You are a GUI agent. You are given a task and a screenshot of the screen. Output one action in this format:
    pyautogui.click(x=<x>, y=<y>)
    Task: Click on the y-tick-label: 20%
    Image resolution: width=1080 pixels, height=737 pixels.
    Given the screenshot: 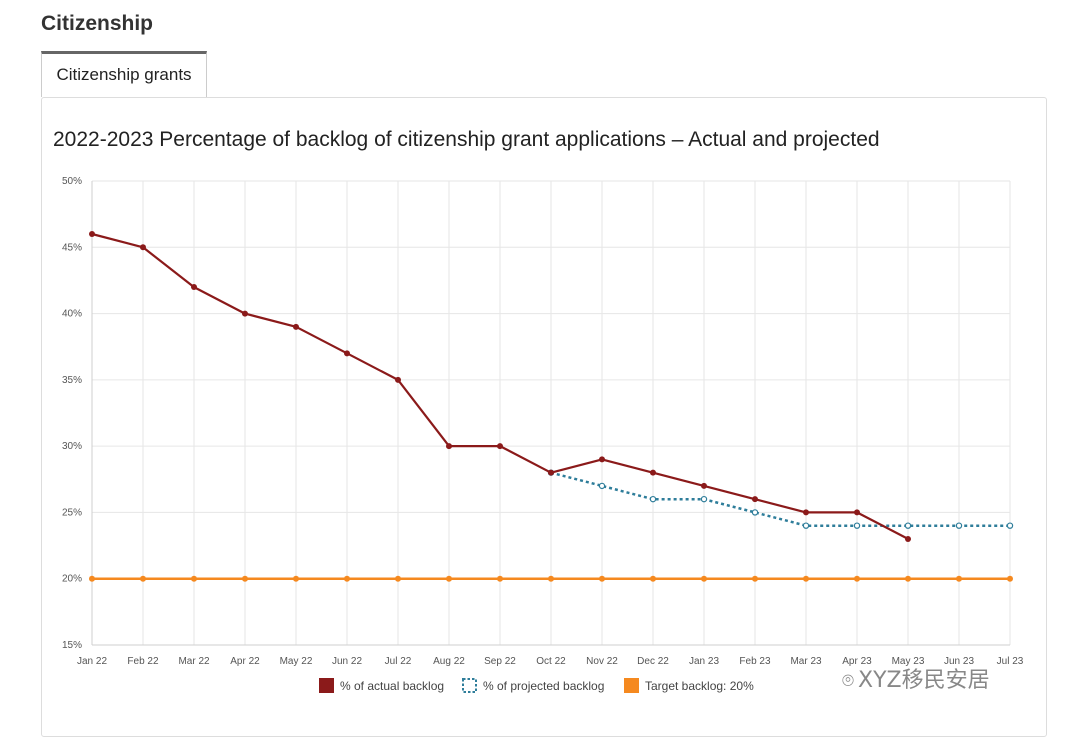 What is the action you would take?
    pyautogui.click(x=72, y=579)
    